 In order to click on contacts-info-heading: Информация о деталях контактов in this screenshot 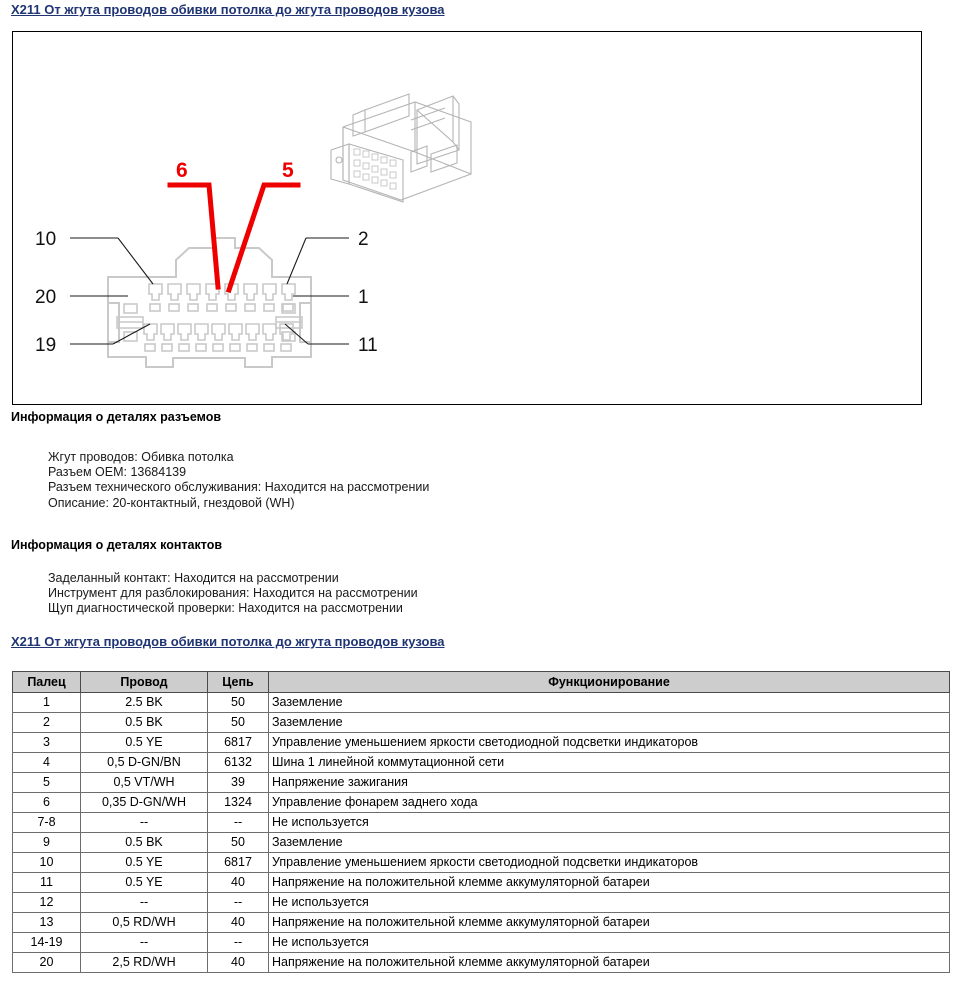, I will do `click(117, 545)`.